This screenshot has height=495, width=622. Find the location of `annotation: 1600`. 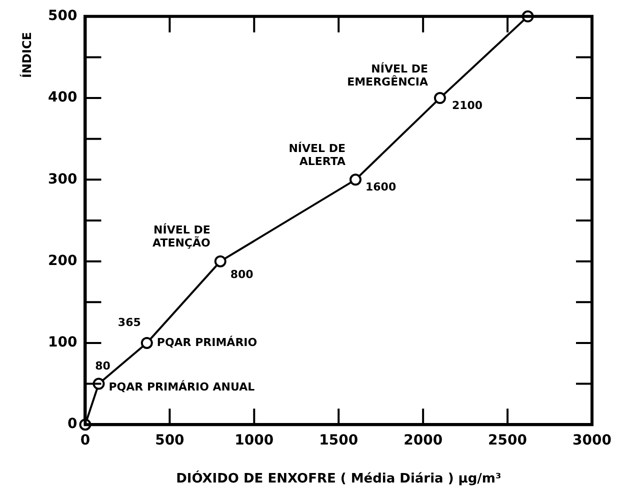

annotation: 1600 is located at coordinates (381, 187).